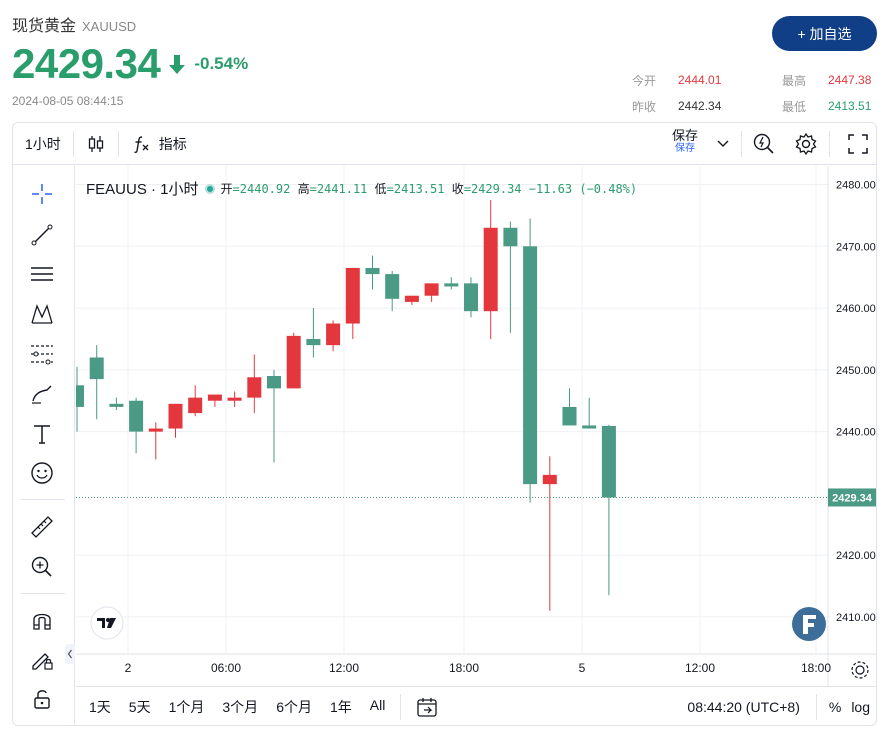 The width and height of the screenshot is (889, 734). Describe the element at coordinates (42, 394) in the screenshot. I see `brush-icon` at that location.